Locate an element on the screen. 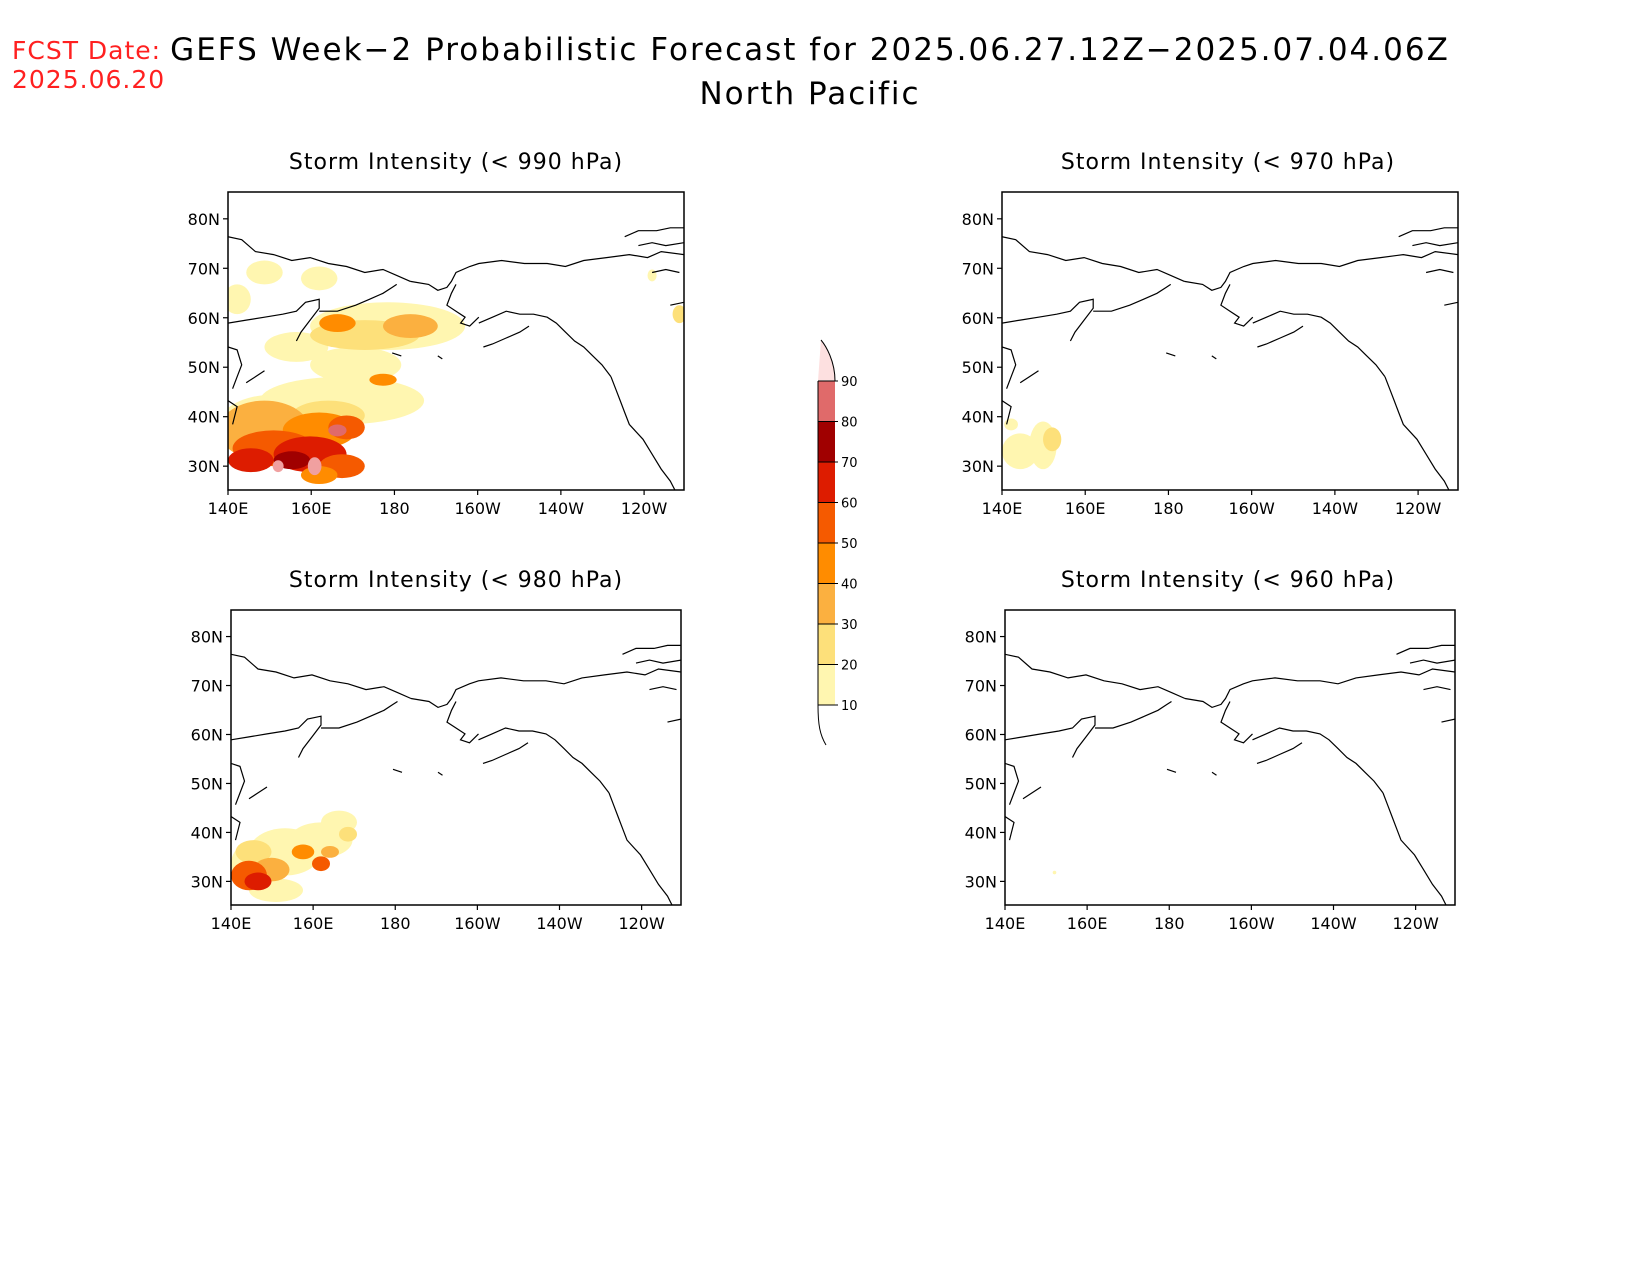  colorbar-label: 70 is located at coordinates (849, 463).